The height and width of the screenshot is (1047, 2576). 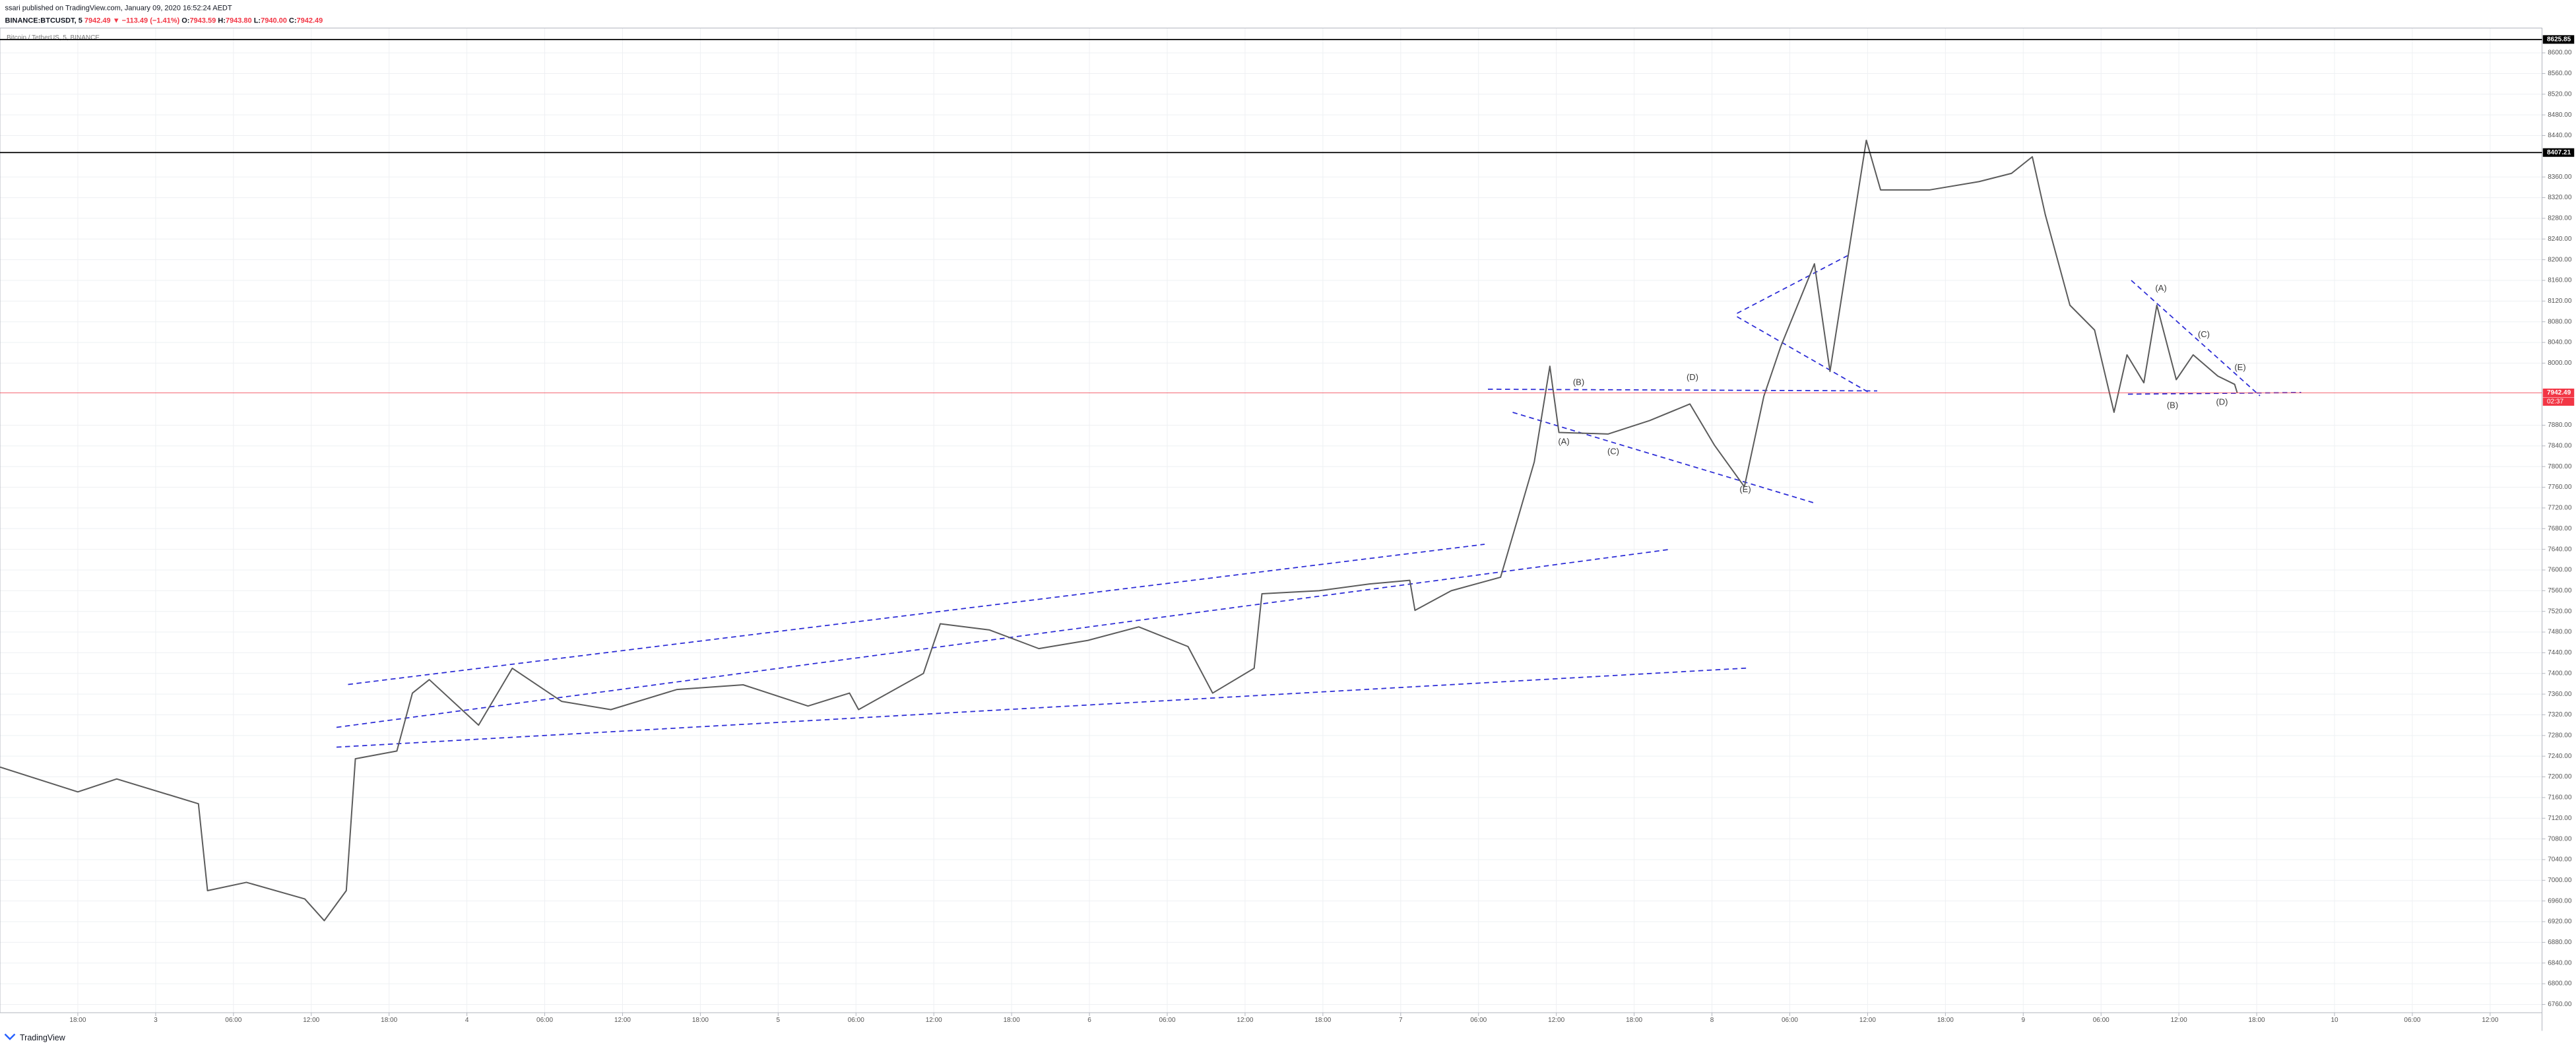 What do you see at coordinates (2560, 714) in the screenshot?
I see `y-tick-label: 7320.00` at bounding box center [2560, 714].